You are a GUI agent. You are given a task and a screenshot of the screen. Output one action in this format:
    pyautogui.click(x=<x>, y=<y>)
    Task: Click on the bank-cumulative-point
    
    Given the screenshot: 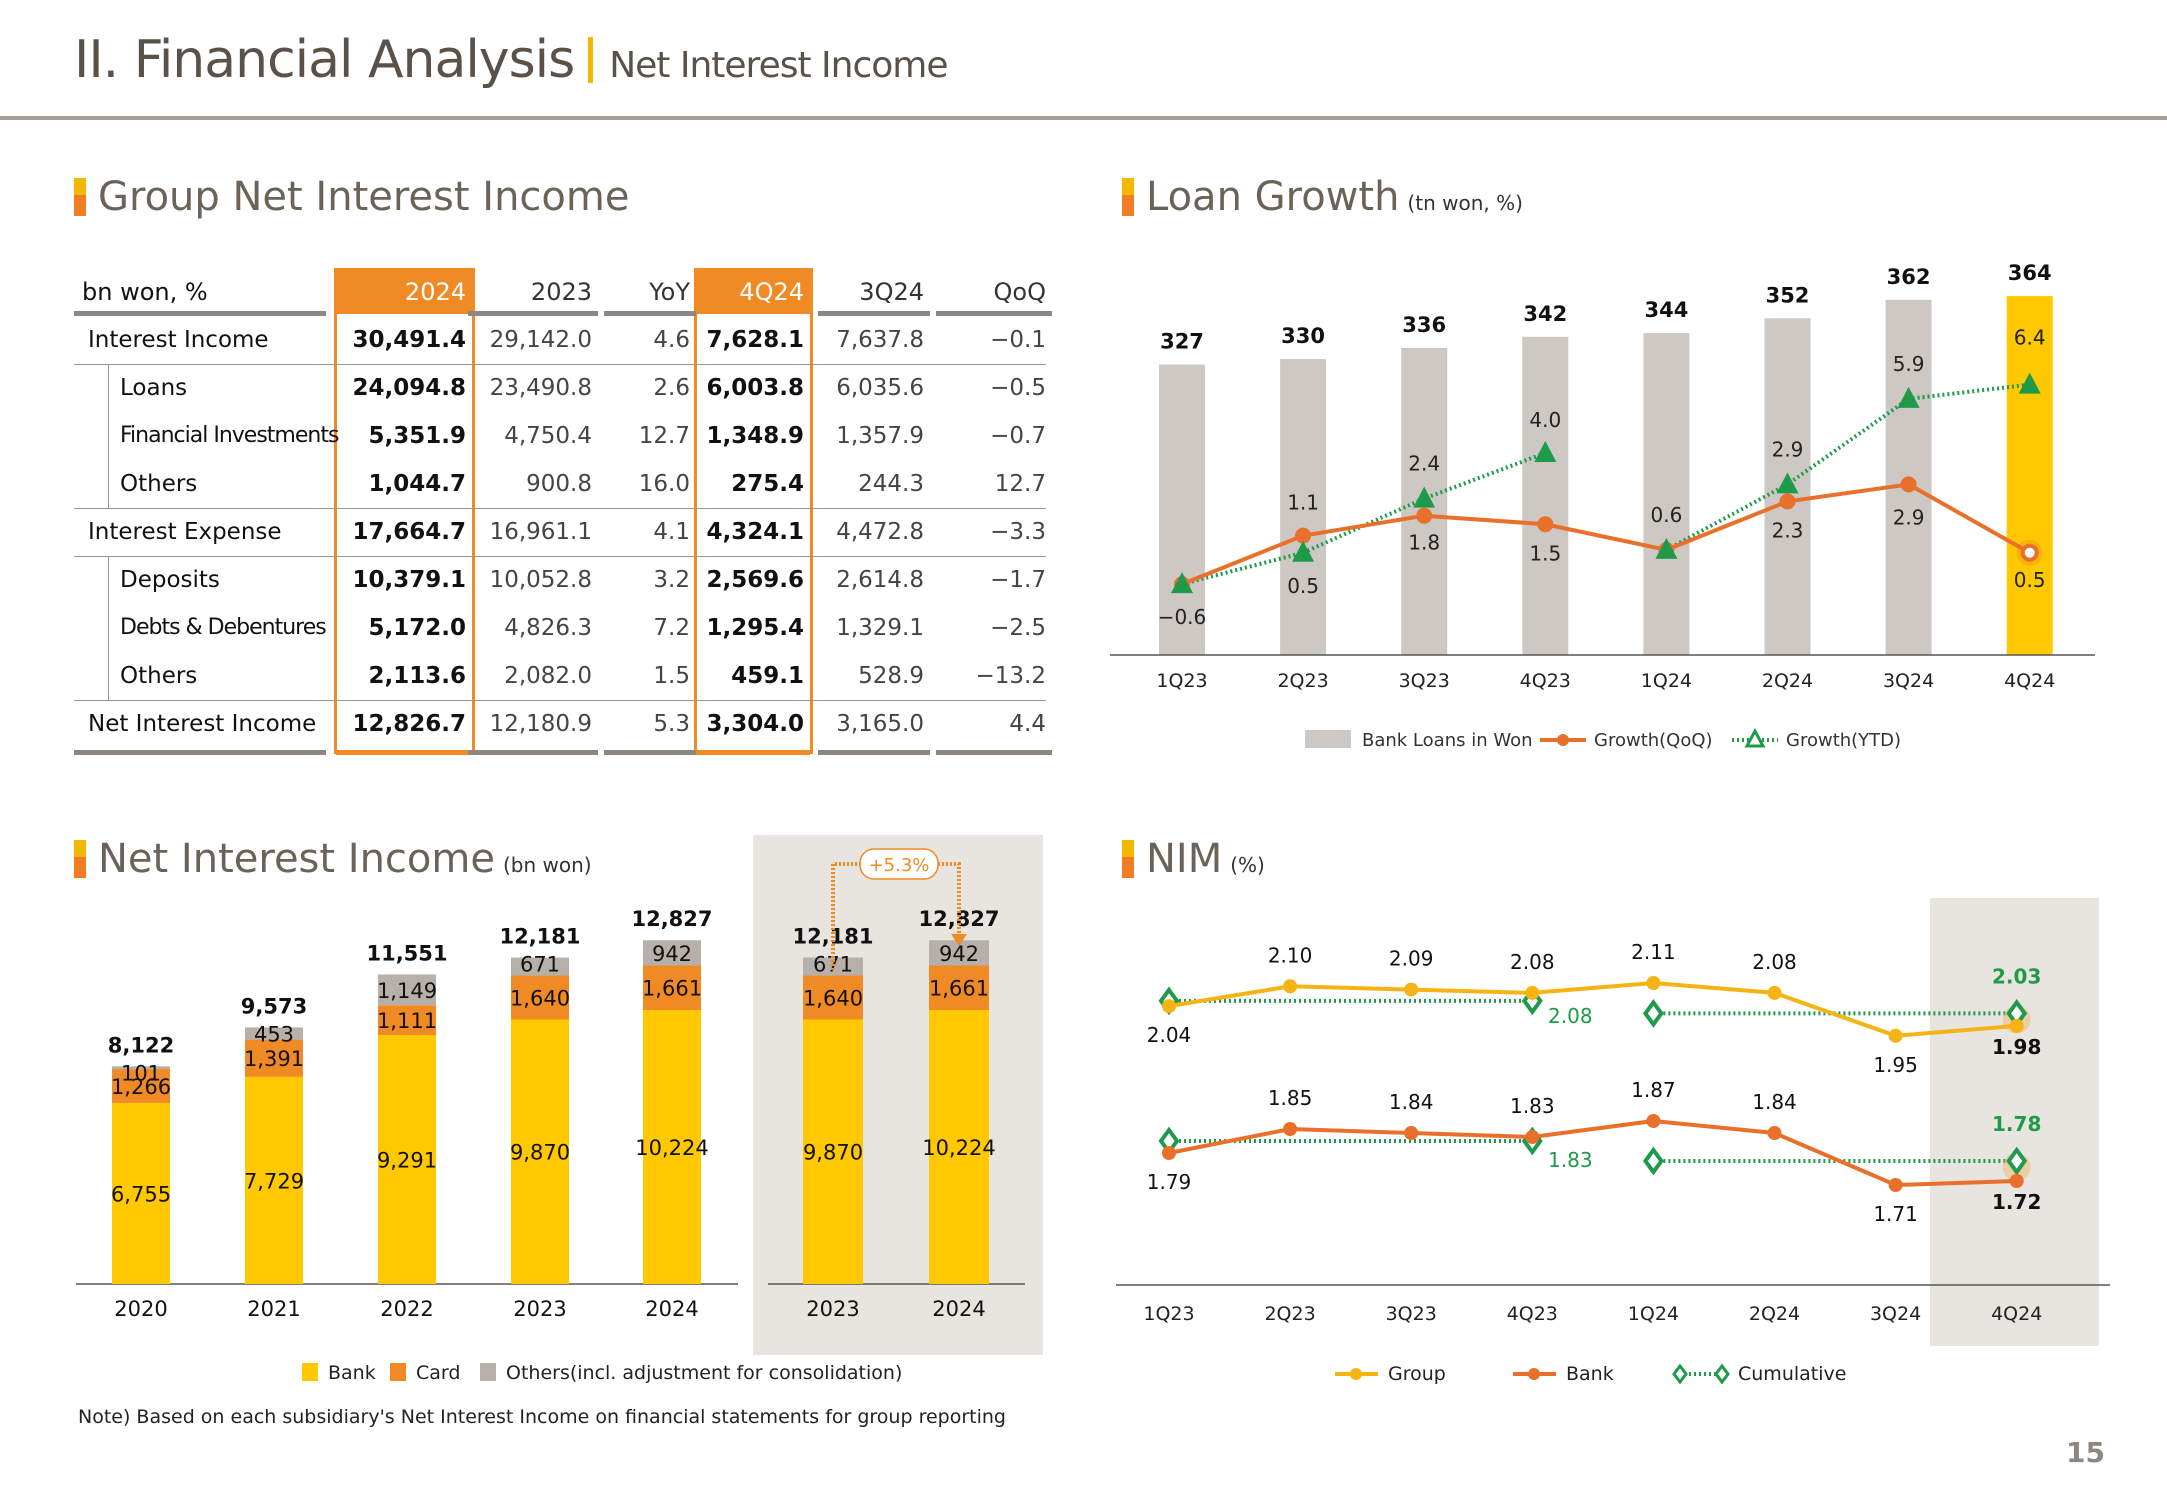 What is the action you would take?
    pyautogui.click(x=2017, y=1161)
    